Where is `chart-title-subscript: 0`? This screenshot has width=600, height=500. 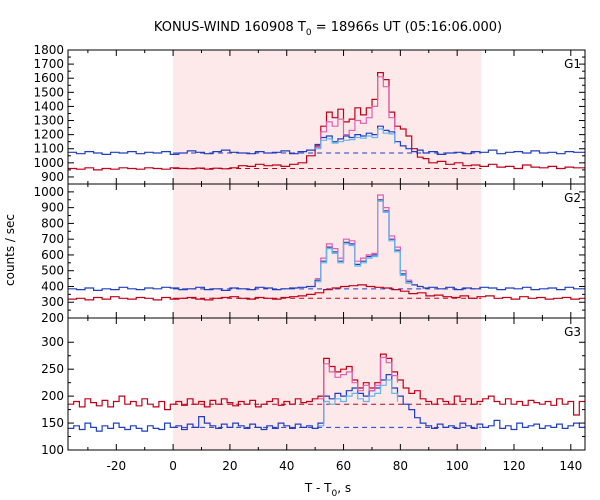 chart-title-subscript: 0 is located at coordinates (309, 33).